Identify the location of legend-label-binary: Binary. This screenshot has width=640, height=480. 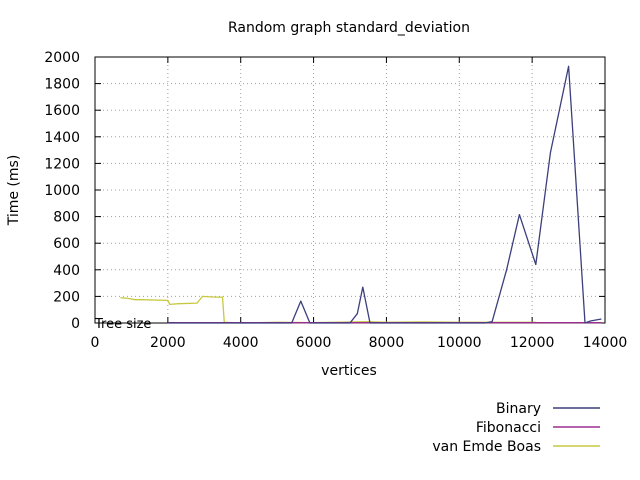
(518, 409).